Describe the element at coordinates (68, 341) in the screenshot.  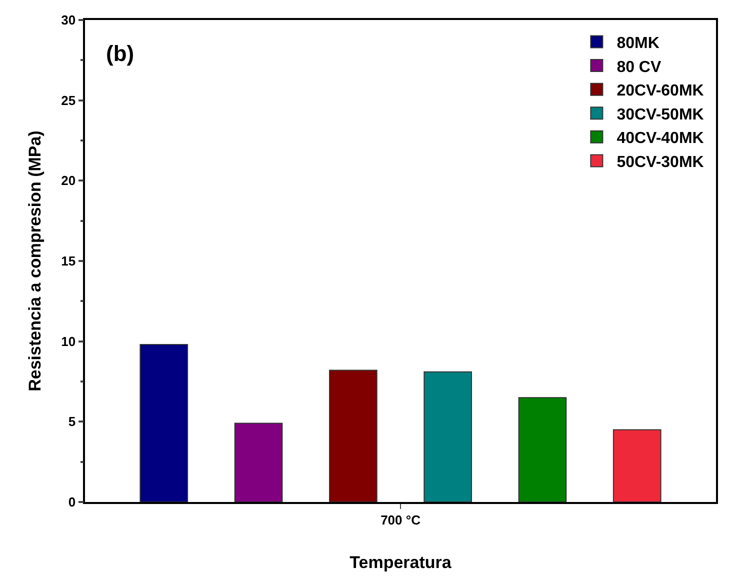
I see `y-tick-label: 10` at that location.